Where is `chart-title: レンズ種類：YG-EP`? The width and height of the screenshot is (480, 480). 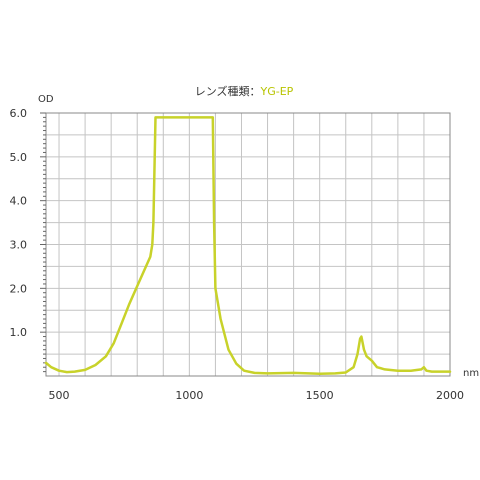
chart-title: レンズ種類：YG-EP is located at coordinates (244, 91).